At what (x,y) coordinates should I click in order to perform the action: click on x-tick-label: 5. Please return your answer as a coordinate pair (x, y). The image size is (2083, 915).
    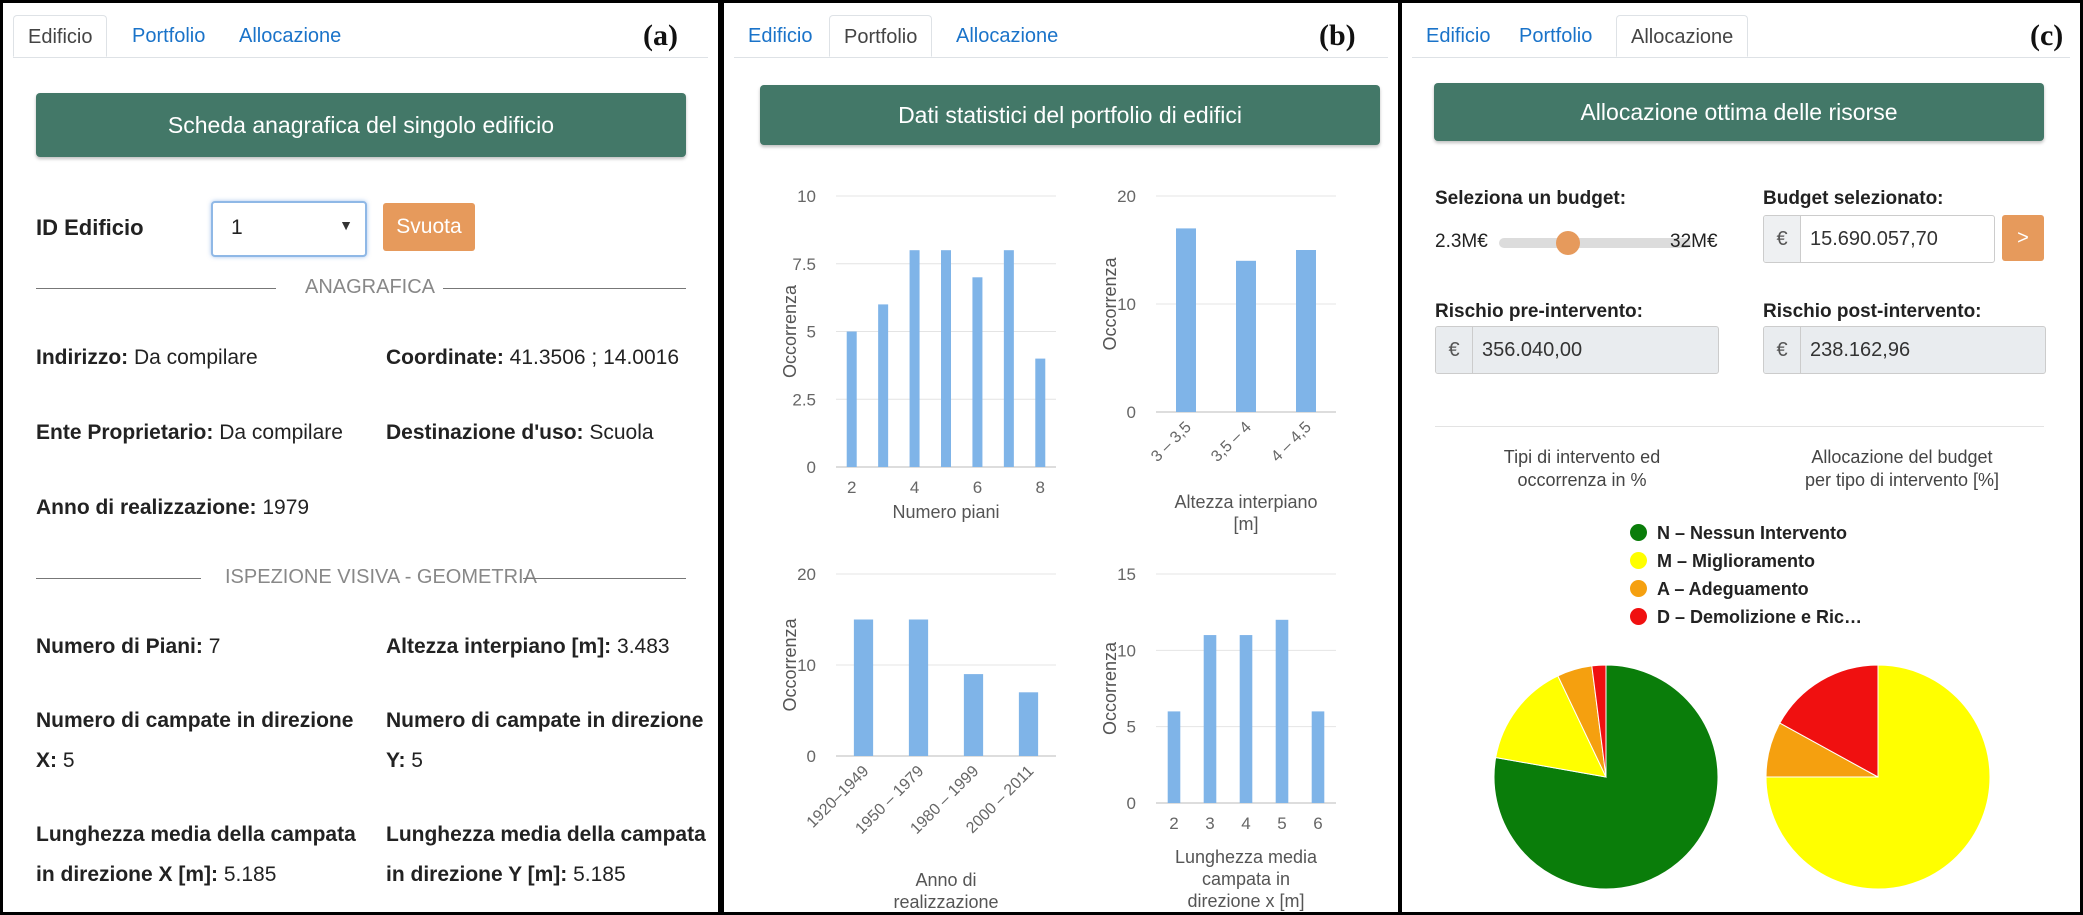
    Looking at the image, I should click on (1281, 823).